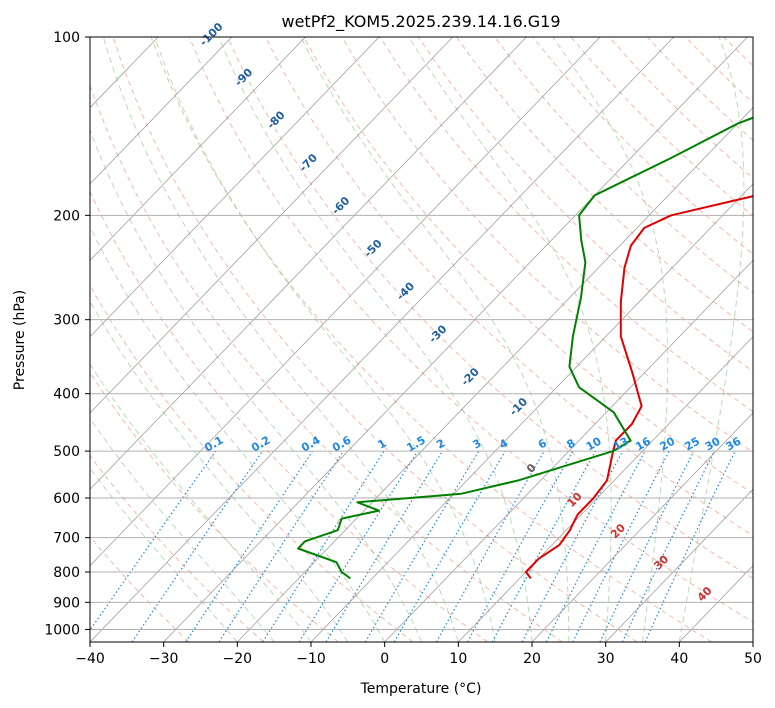  What do you see at coordinates (275, 119) in the screenshot?
I see `isotherm-label: -80` at bounding box center [275, 119].